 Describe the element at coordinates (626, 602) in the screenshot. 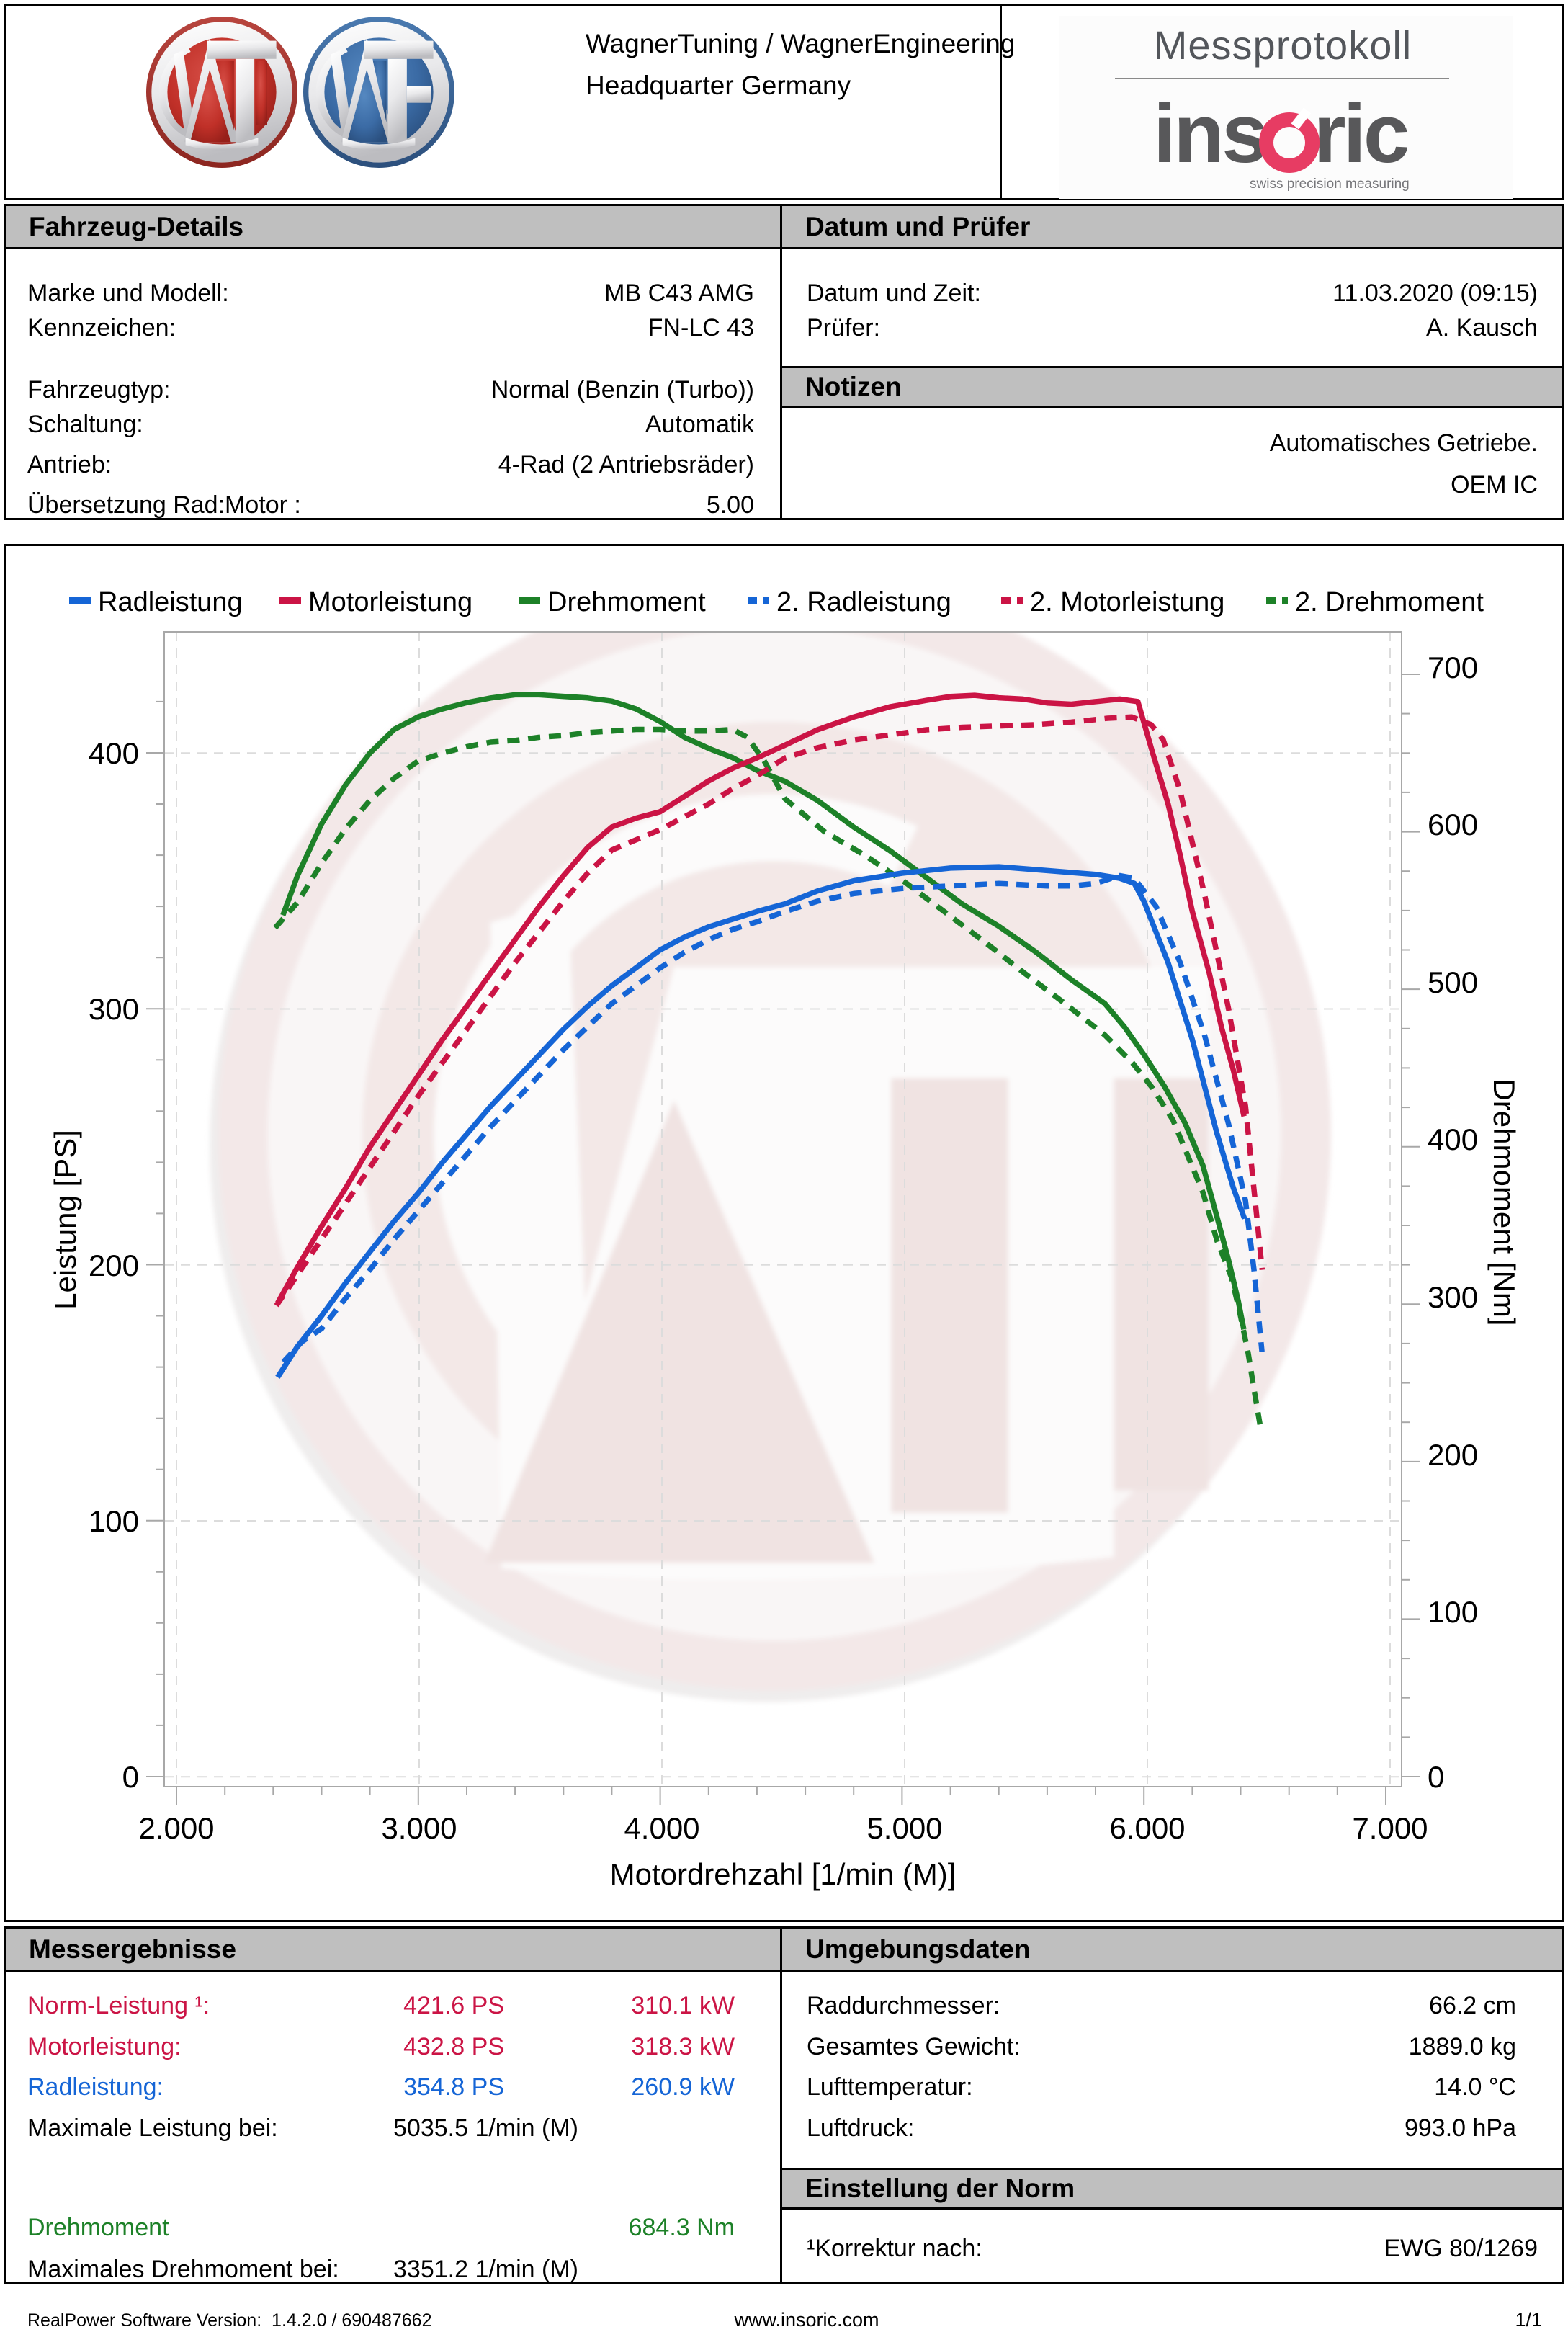

I see `svg-text: Drehmoment` at that location.